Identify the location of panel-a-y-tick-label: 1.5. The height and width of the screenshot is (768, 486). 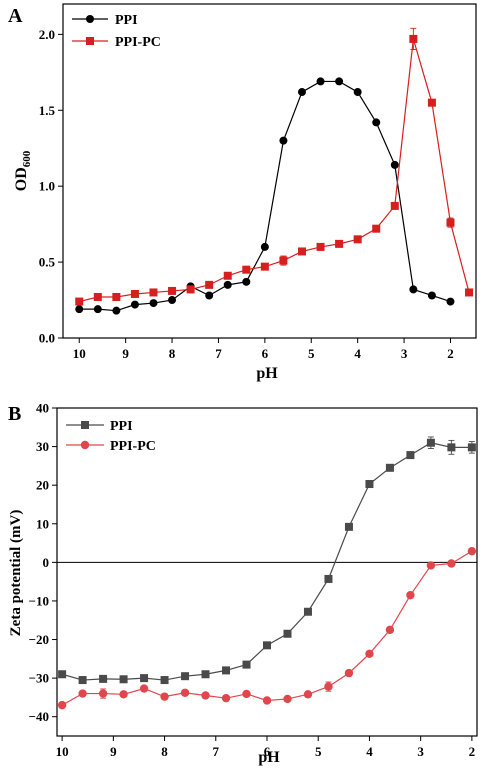
(47, 110).